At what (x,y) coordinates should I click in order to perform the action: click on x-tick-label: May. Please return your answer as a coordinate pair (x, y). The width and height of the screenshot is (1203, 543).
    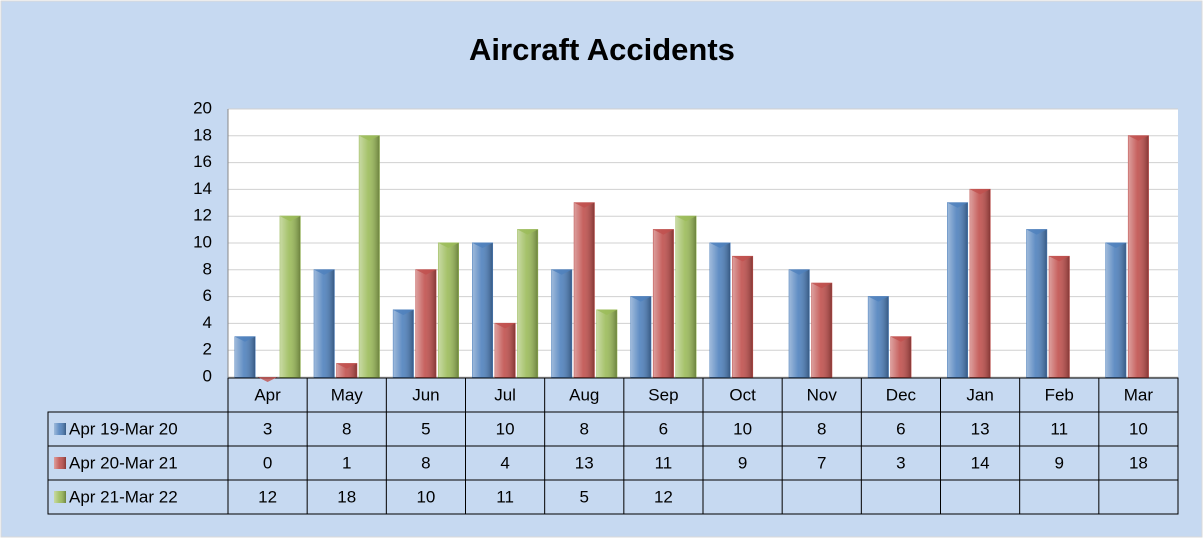
    Looking at the image, I should click on (347, 394).